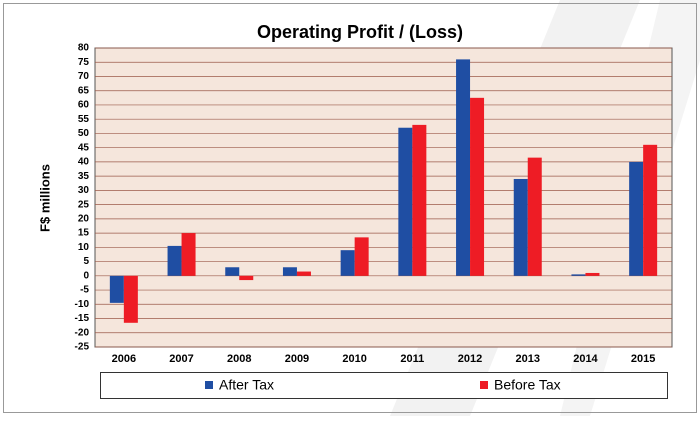 The height and width of the screenshot is (421, 700). I want to click on y-tick-label: -10, so click(82, 304).